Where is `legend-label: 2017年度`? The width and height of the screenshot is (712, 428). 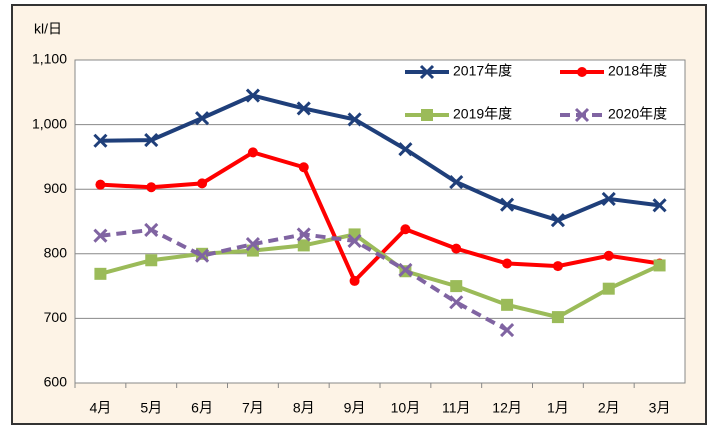
legend-label: 2017年度 is located at coordinates (482, 71).